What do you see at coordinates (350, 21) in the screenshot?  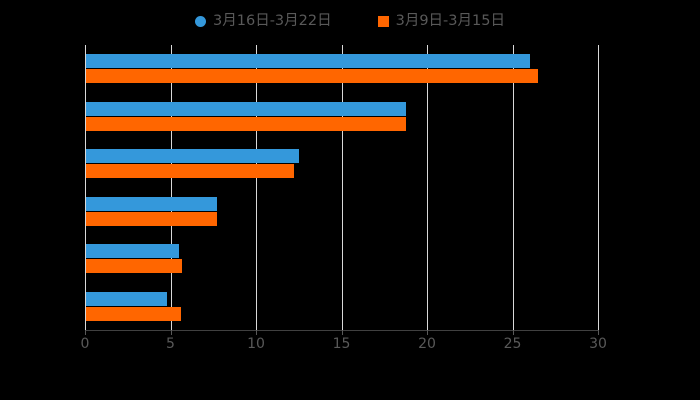 I see `chart-legend: 3月16日-3月22日 3月9日-3月15日` at bounding box center [350, 21].